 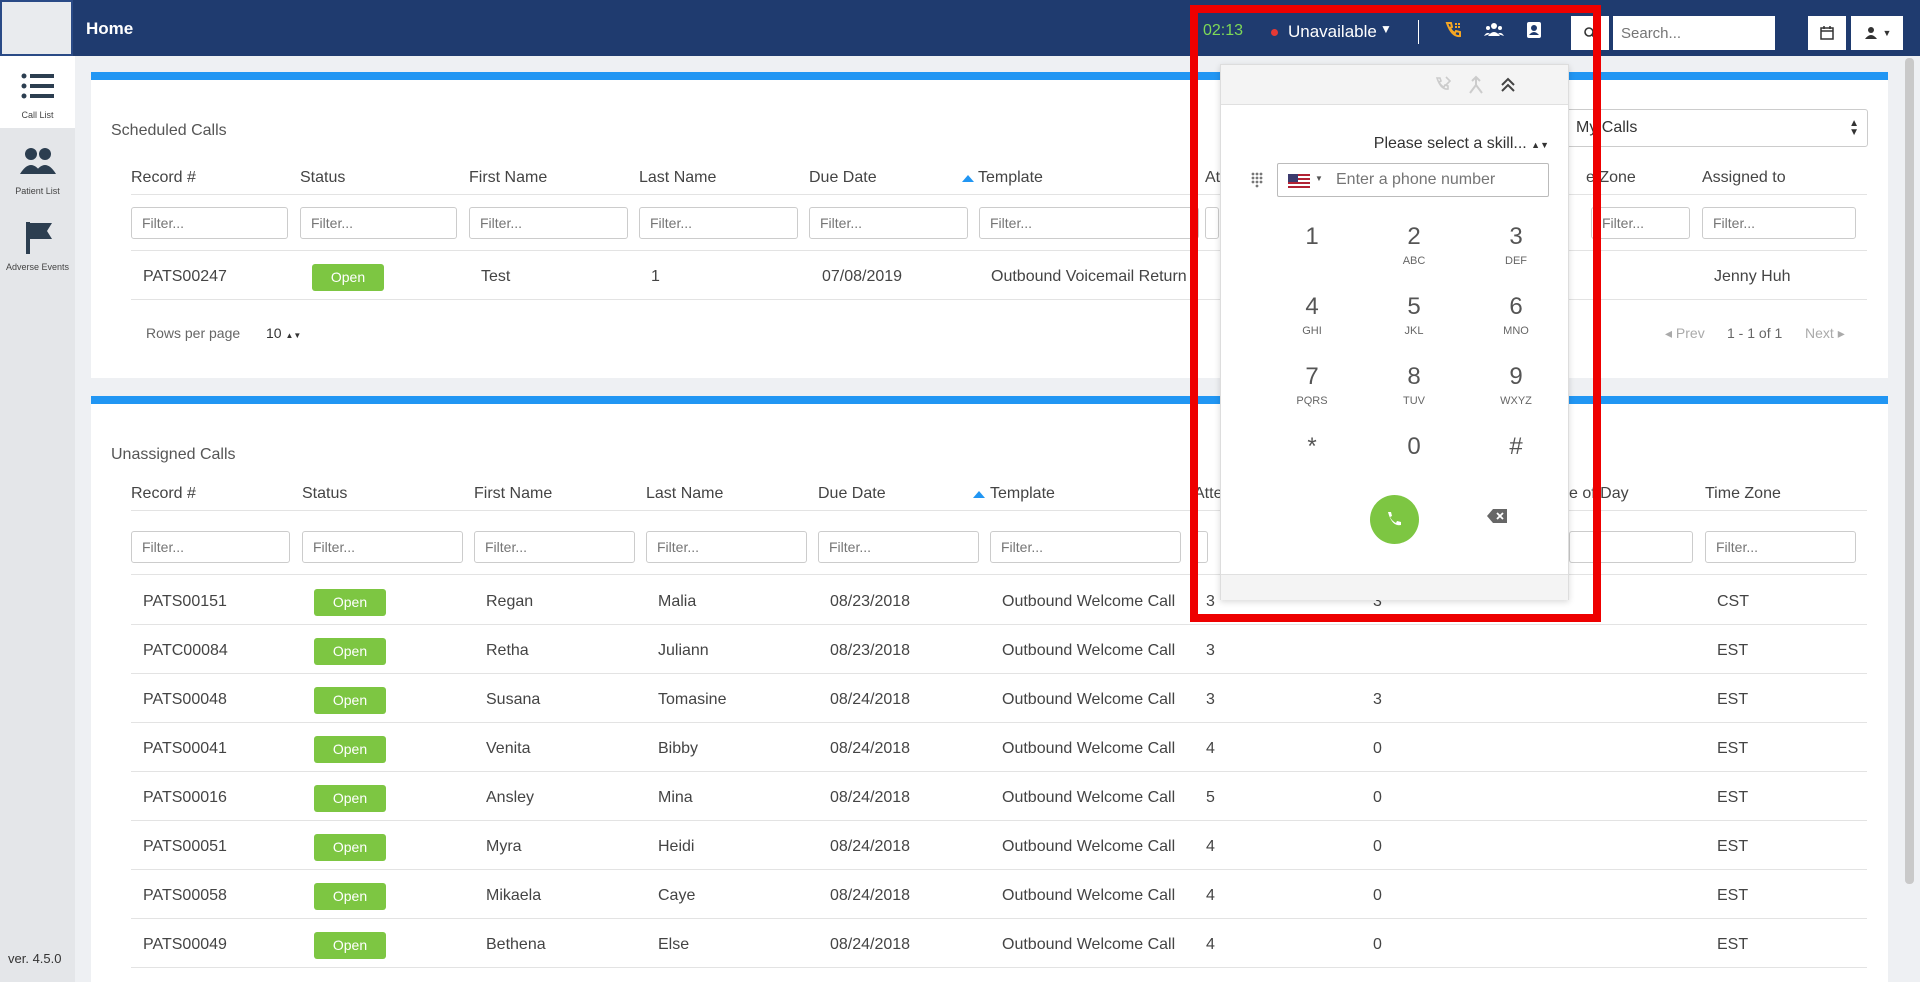 What do you see at coordinates (1312, 253) in the screenshot?
I see `keypad-key: 1` at bounding box center [1312, 253].